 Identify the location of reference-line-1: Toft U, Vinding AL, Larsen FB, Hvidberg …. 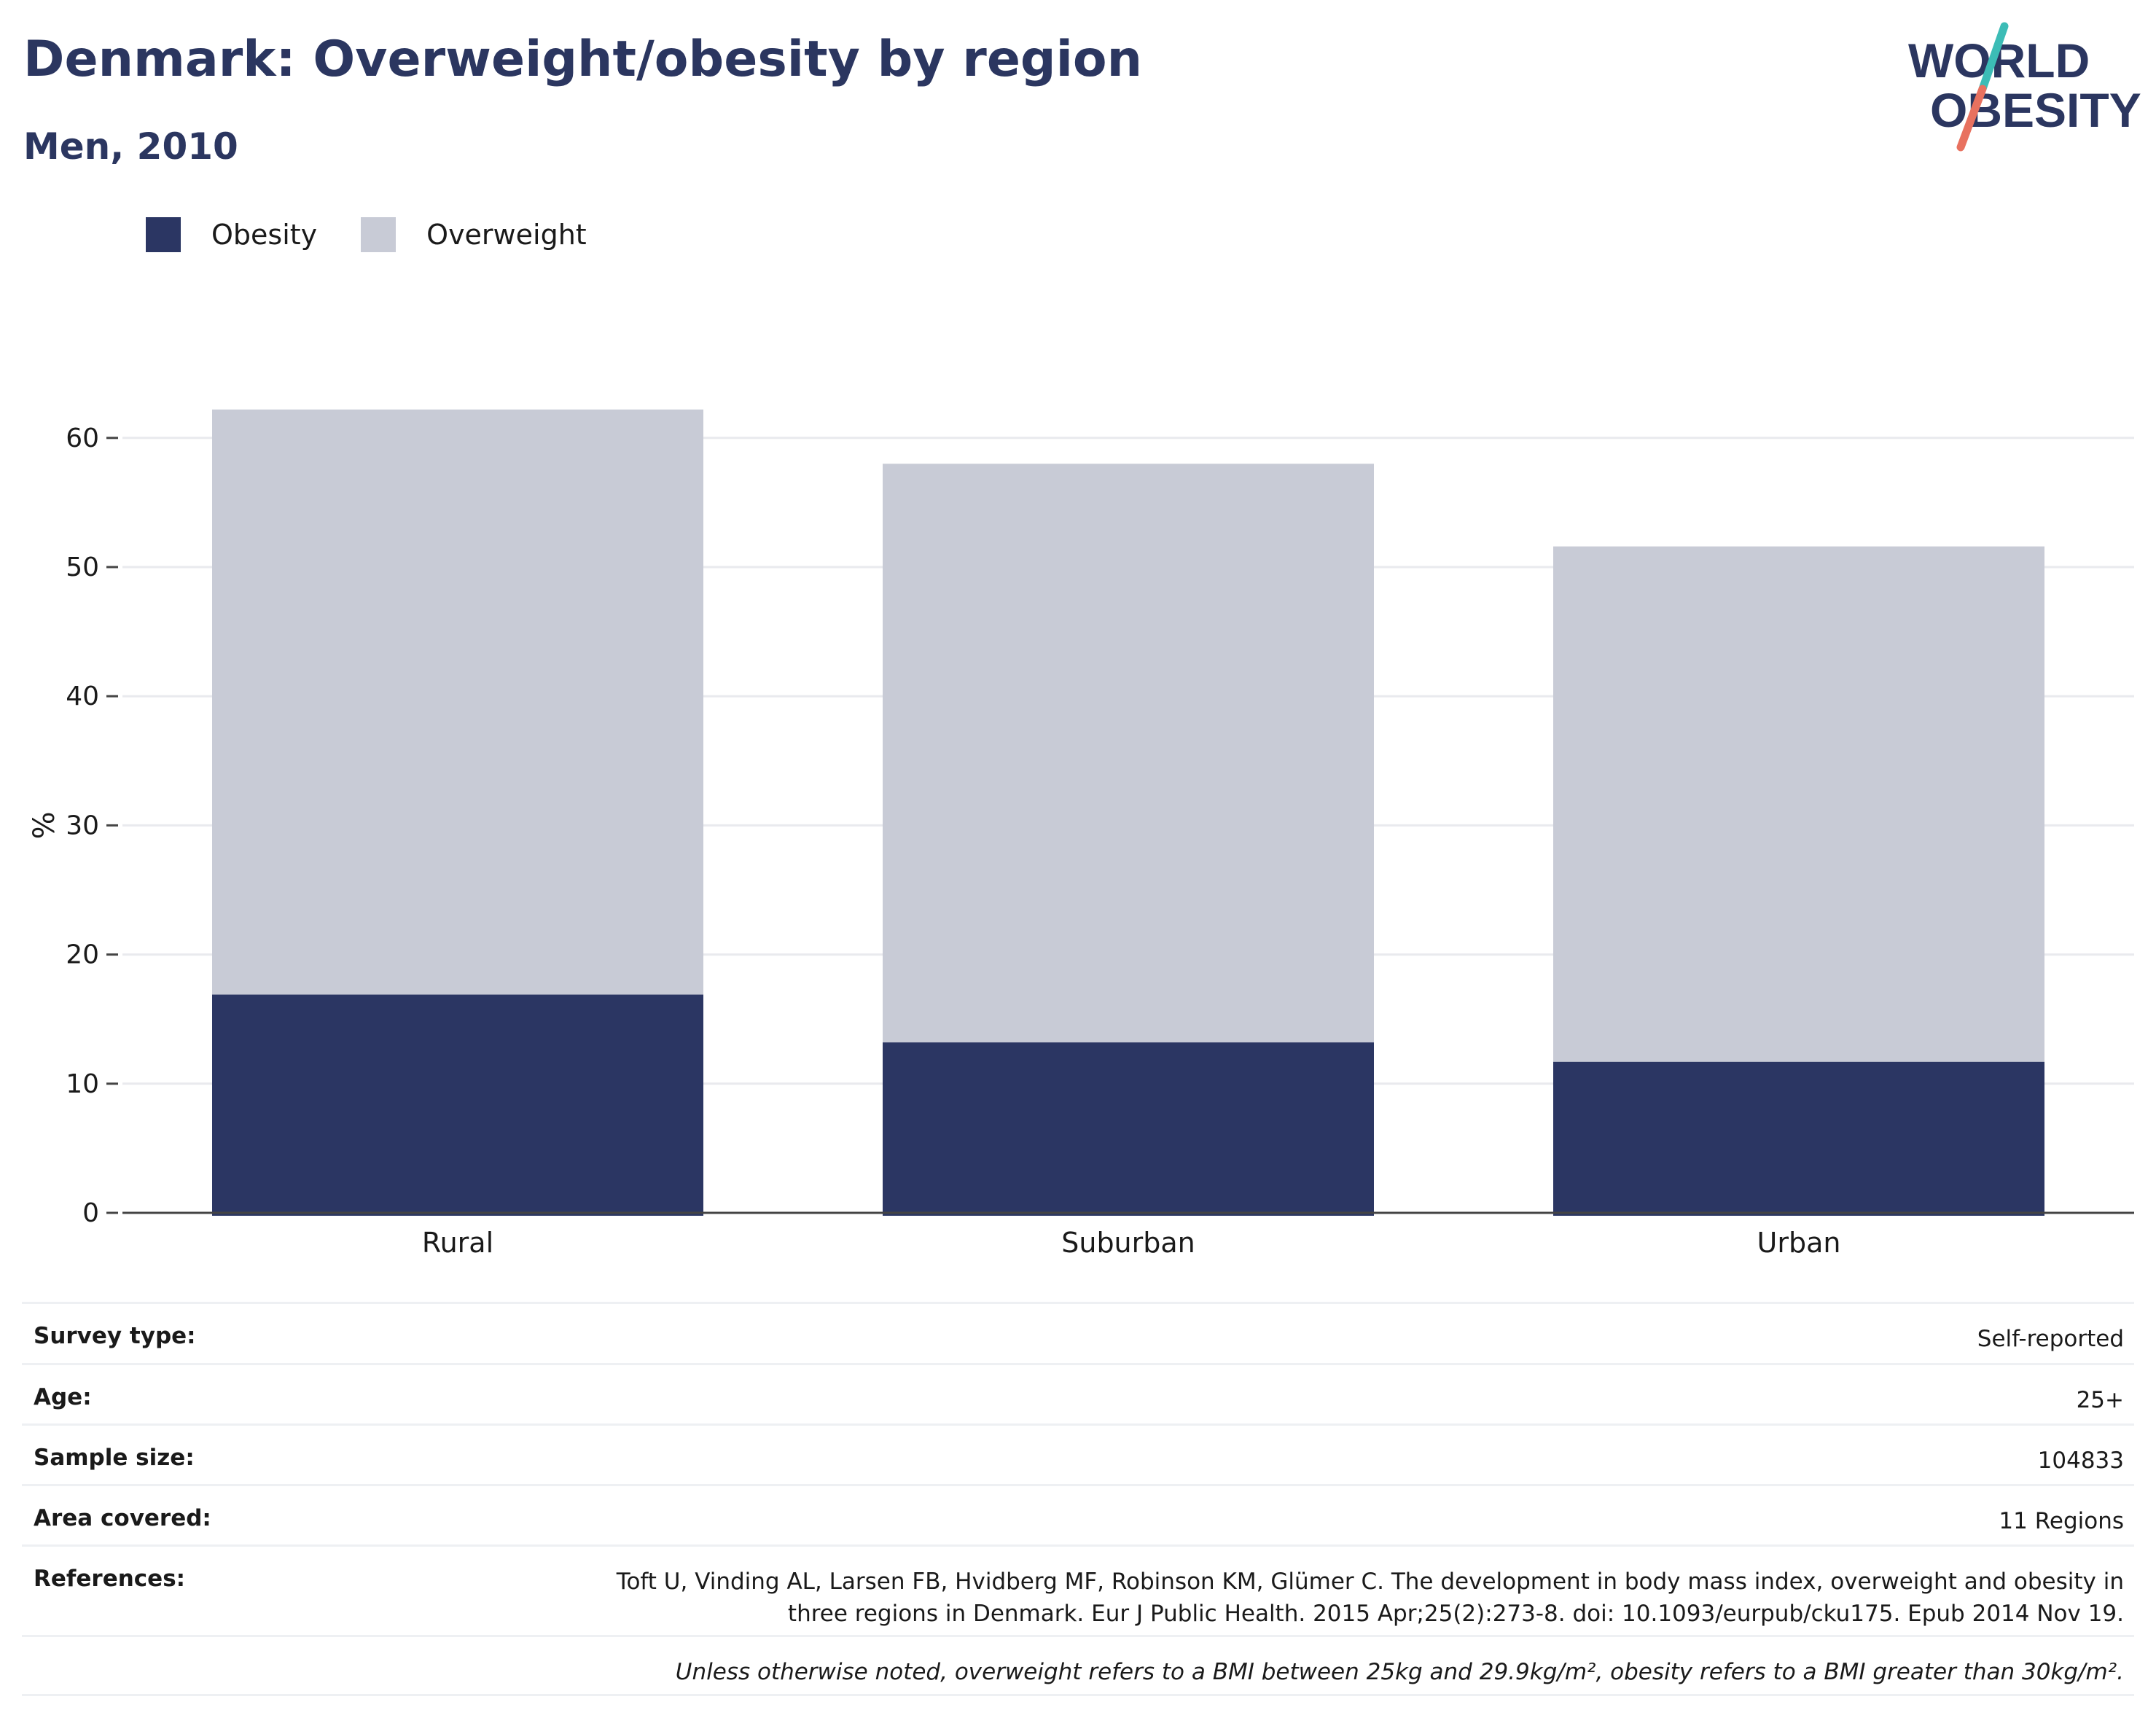
(1370, 1582).